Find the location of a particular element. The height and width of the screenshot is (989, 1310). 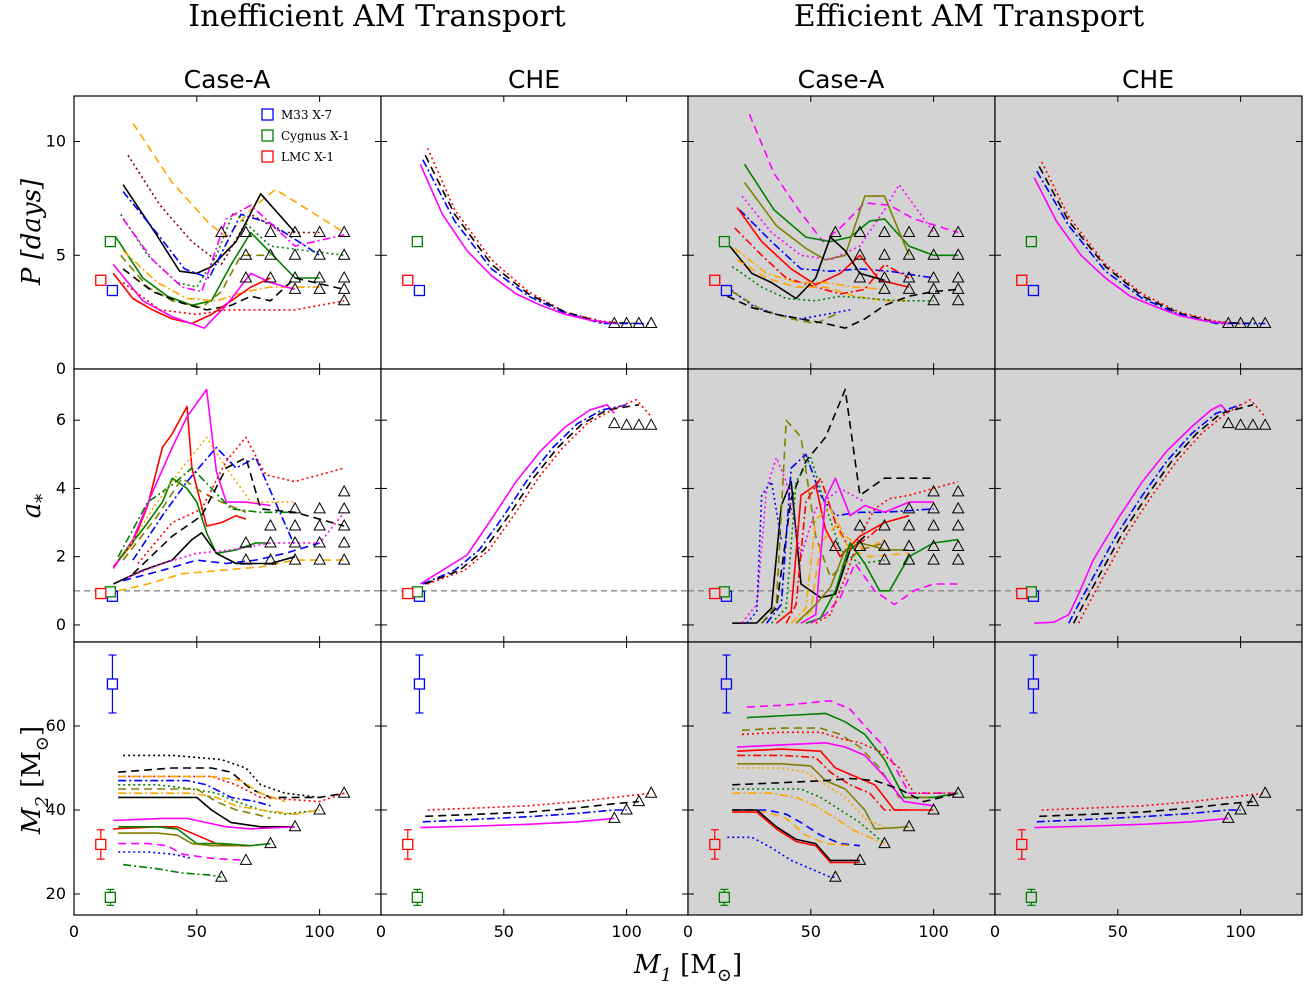

x-tick-label-inefficient-che-100: 100 is located at coordinates (626, 931).